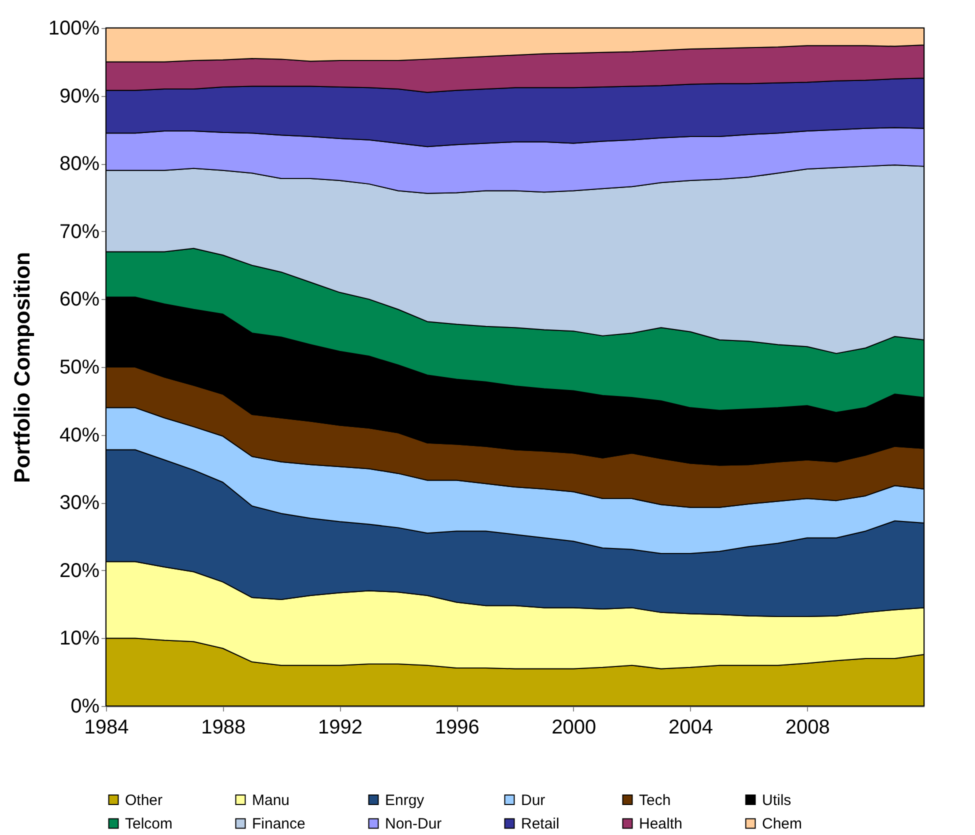 The width and height of the screenshot is (975, 835). What do you see at coordinates (807, 727) in the screenshot?
I see `x-tick-label: 2008` at bounding box center [807, 727].